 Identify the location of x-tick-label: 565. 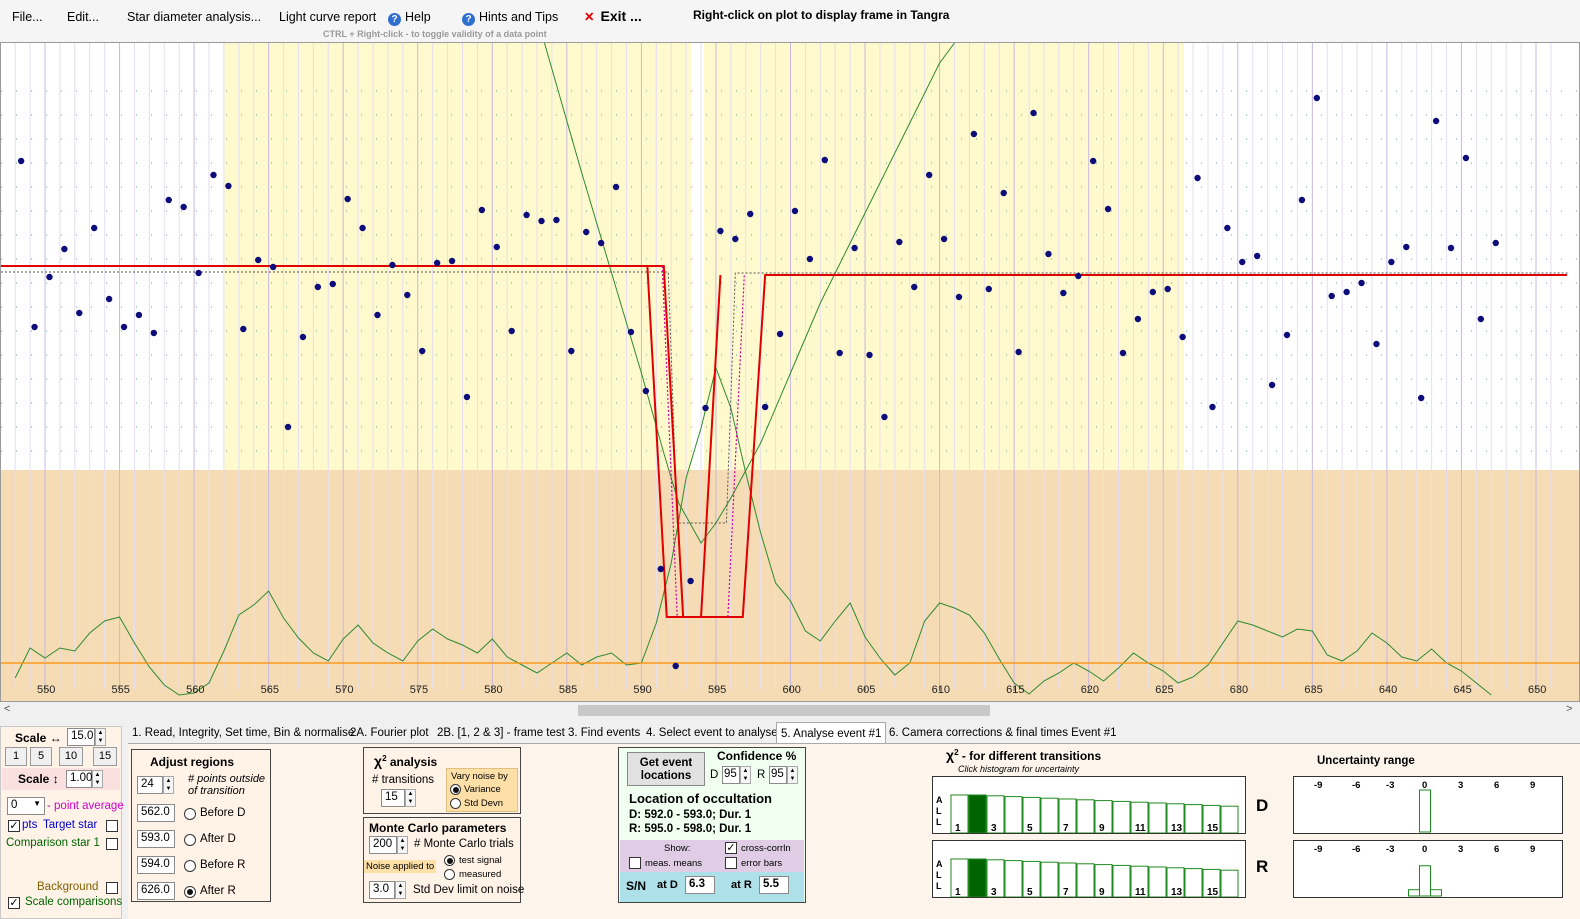
(270, 690).